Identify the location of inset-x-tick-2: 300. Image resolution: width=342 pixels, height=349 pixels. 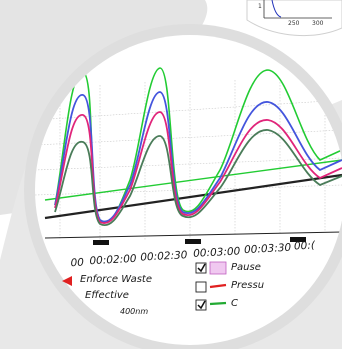
(318, 23).